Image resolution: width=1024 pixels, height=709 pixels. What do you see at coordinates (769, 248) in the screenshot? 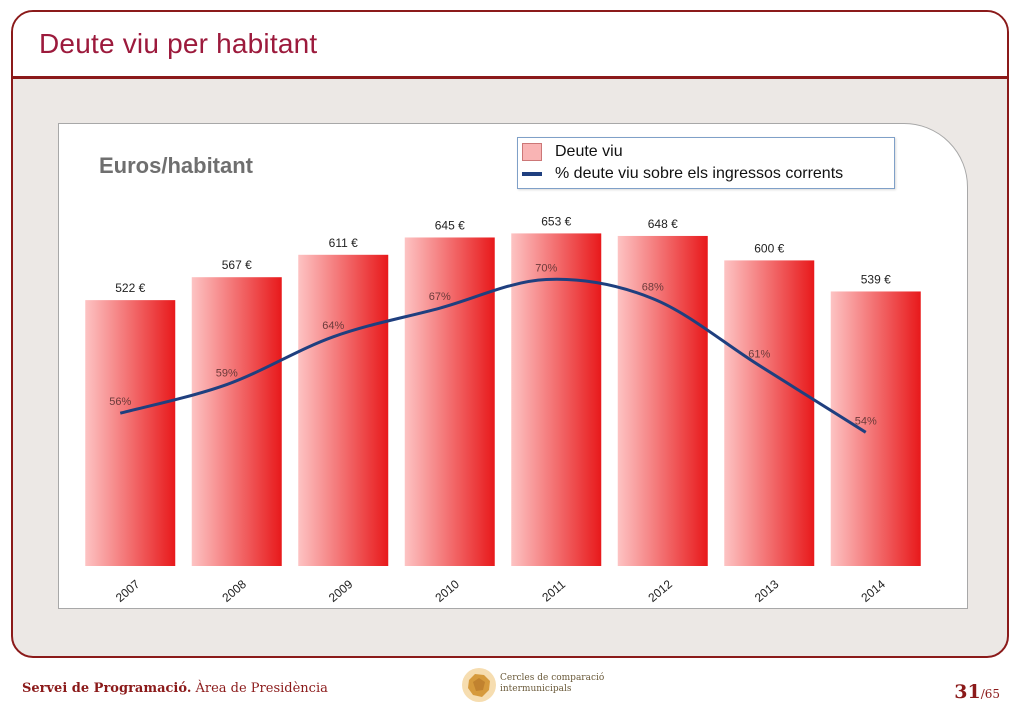
I see `bar-value-label: 600 €` at bounding box center [769, 248].